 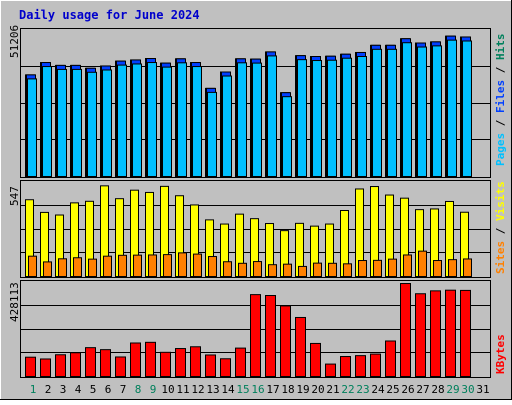 What do you see at coordinates (242, 389) in the screenshot?
I see `x-tick-label: 15` at bounding box center [242, 389].